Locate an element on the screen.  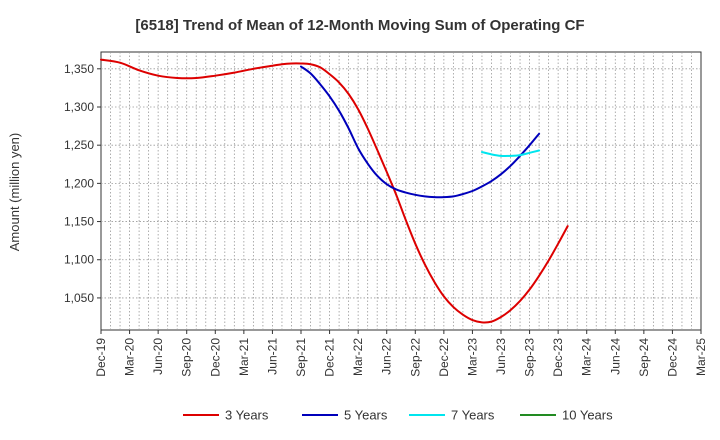
x-tick-label: Dec-23 is located at coordinates (558, 357).